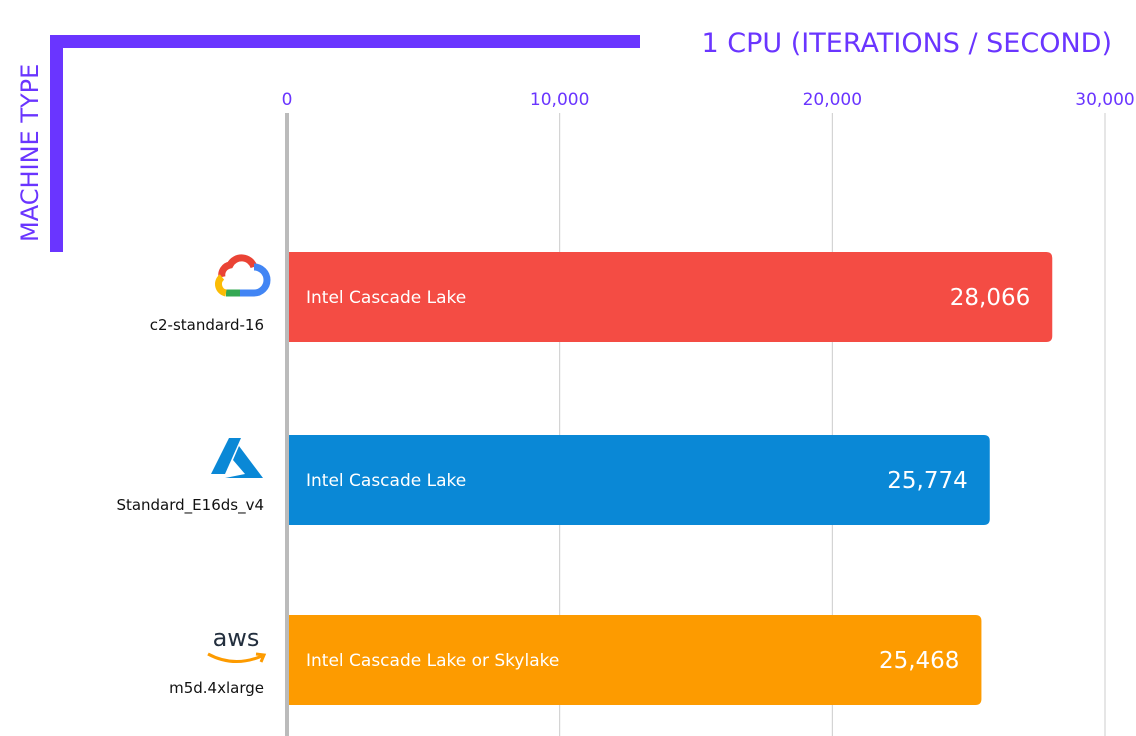  Describe the element at coordinates (216, 688) in the screenshot. I see `category-label: m5d.4xlarge` at that location.